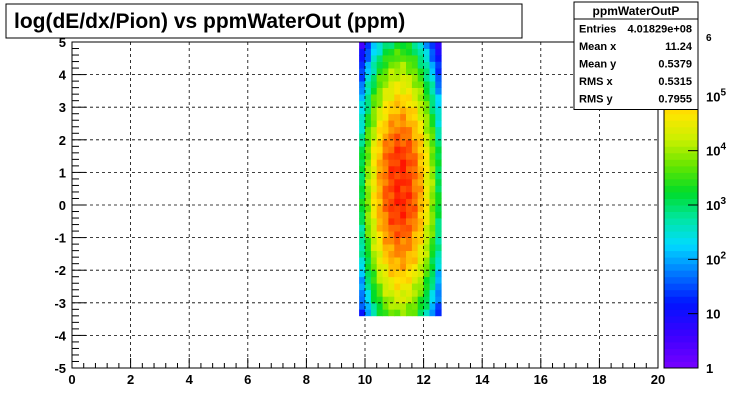 The width and height of the screenshot is (735, 408). Describe the element at coordinates (190, 379) in the screenshot. I see `x-tick-label: 4` at that location.